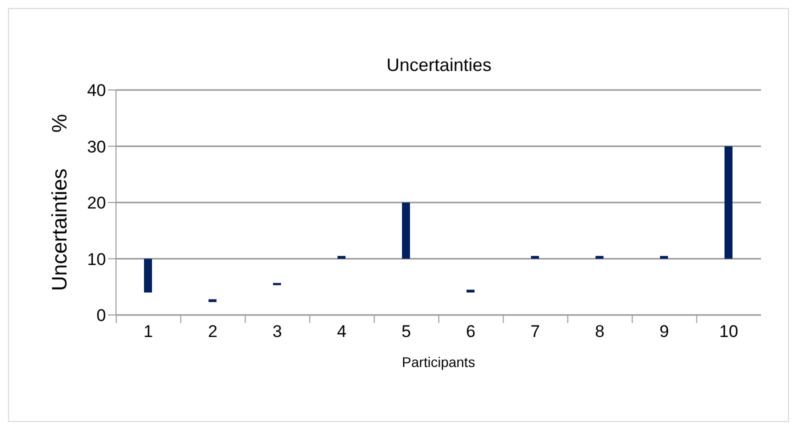 Image resolution: width=795 pixels, height=428 pixels. What do you see at coordinates (148, 332) in the screenshot?
I see `x-tick-label: 1` at bounding box center [148, 332].